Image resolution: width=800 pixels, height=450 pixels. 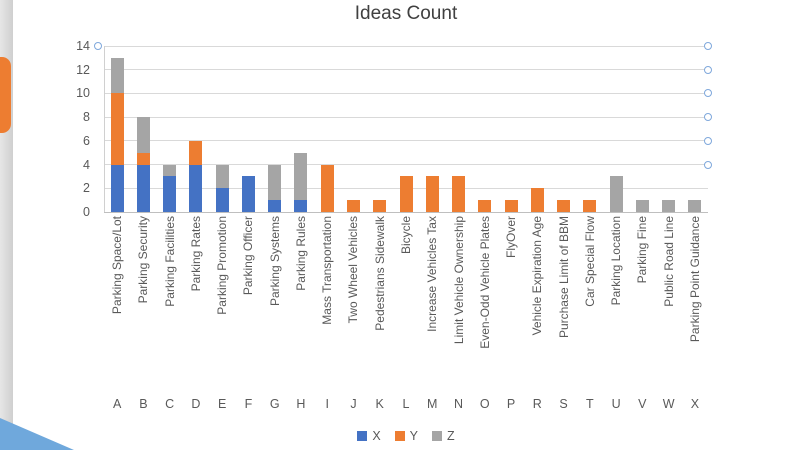 I want to click on category-letter: F, so click(x=248, y=404).